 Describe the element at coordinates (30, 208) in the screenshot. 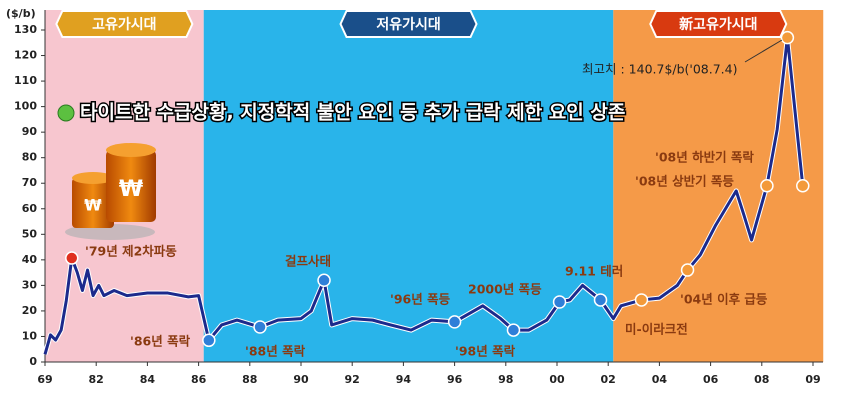

I see `y-tick-label: 60` at that location.